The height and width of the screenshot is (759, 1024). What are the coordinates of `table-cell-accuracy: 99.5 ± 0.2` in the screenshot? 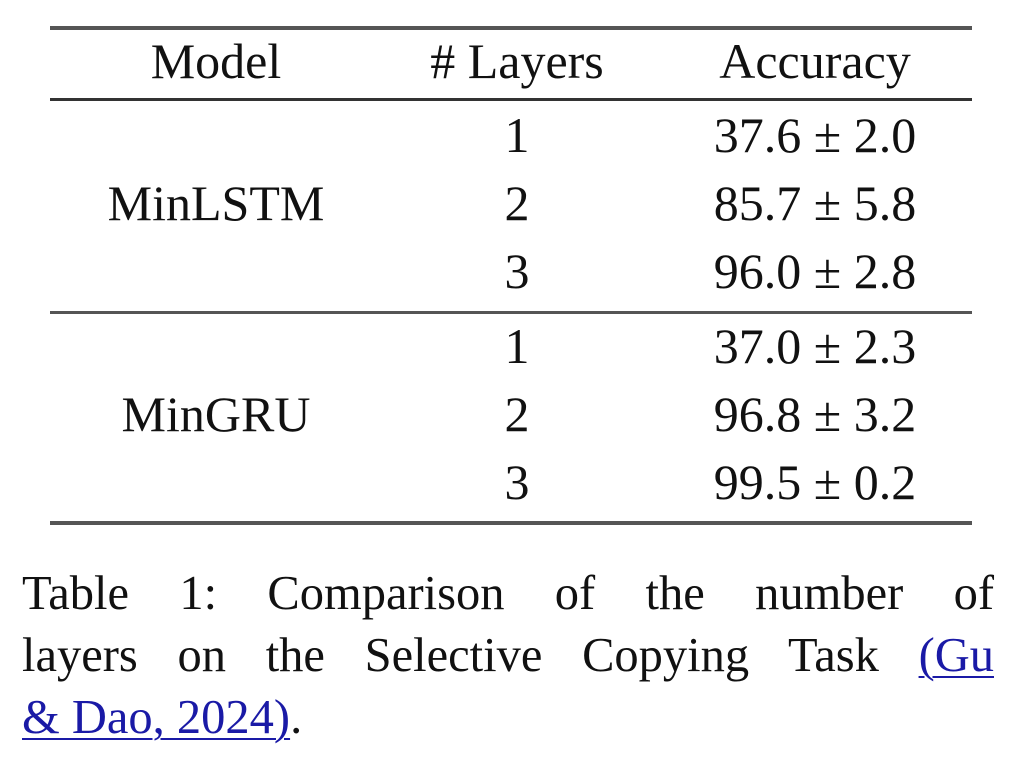 It's located at (815, 482).